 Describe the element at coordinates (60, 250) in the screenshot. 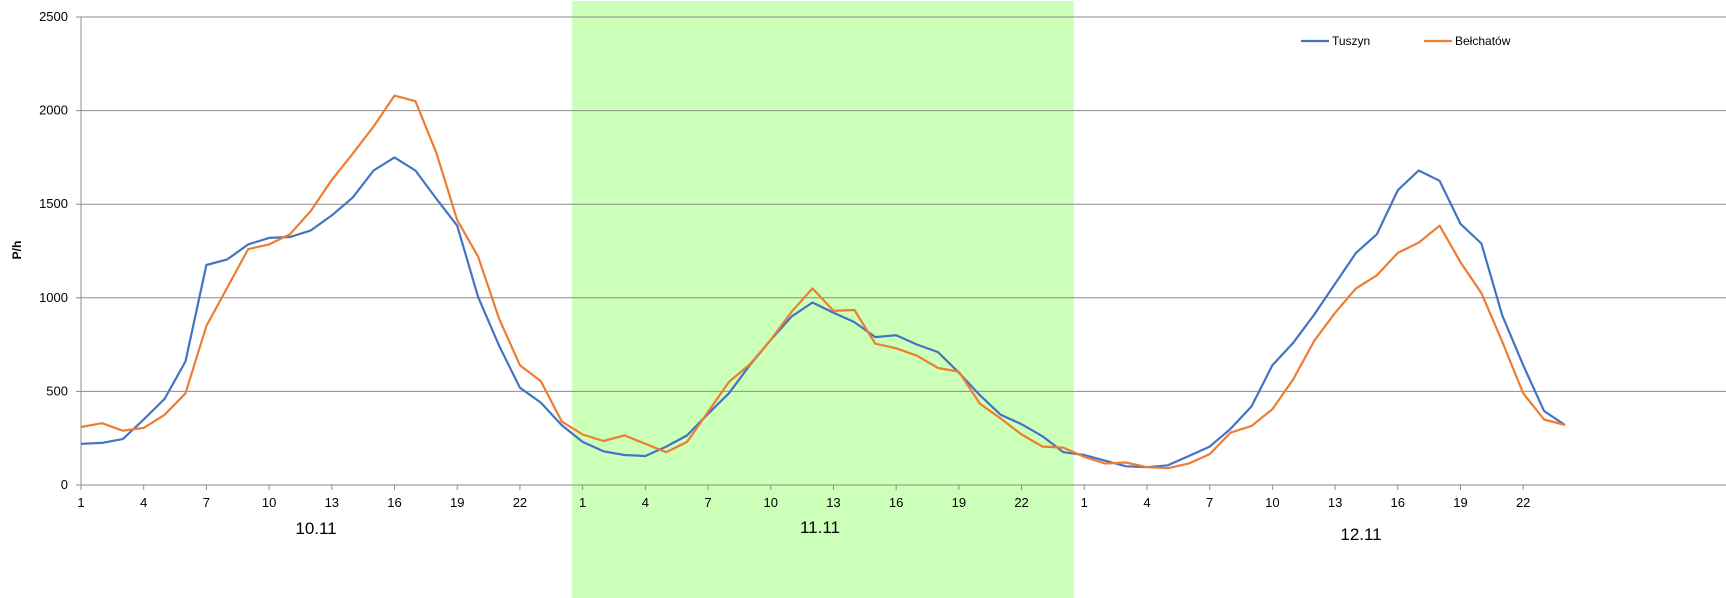

I see `y-axis-ticks: 0 500 1000 1500 2000 2500` at that location.